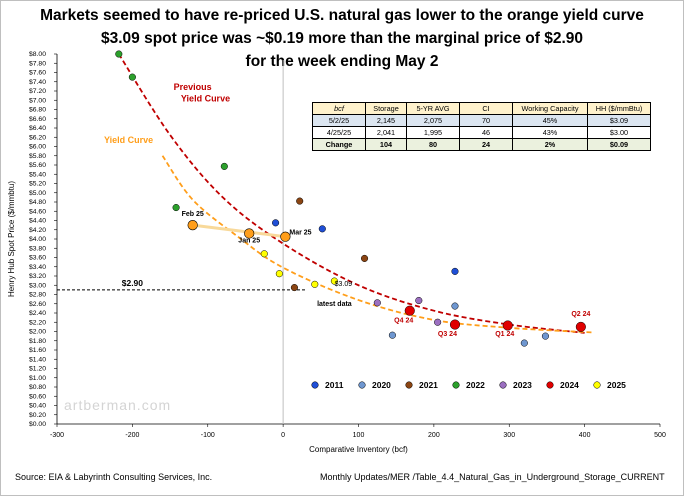  Describe the element at coordinates (616, 385) in the screenshot. I see `legend-label-2025: 2025` at that location.